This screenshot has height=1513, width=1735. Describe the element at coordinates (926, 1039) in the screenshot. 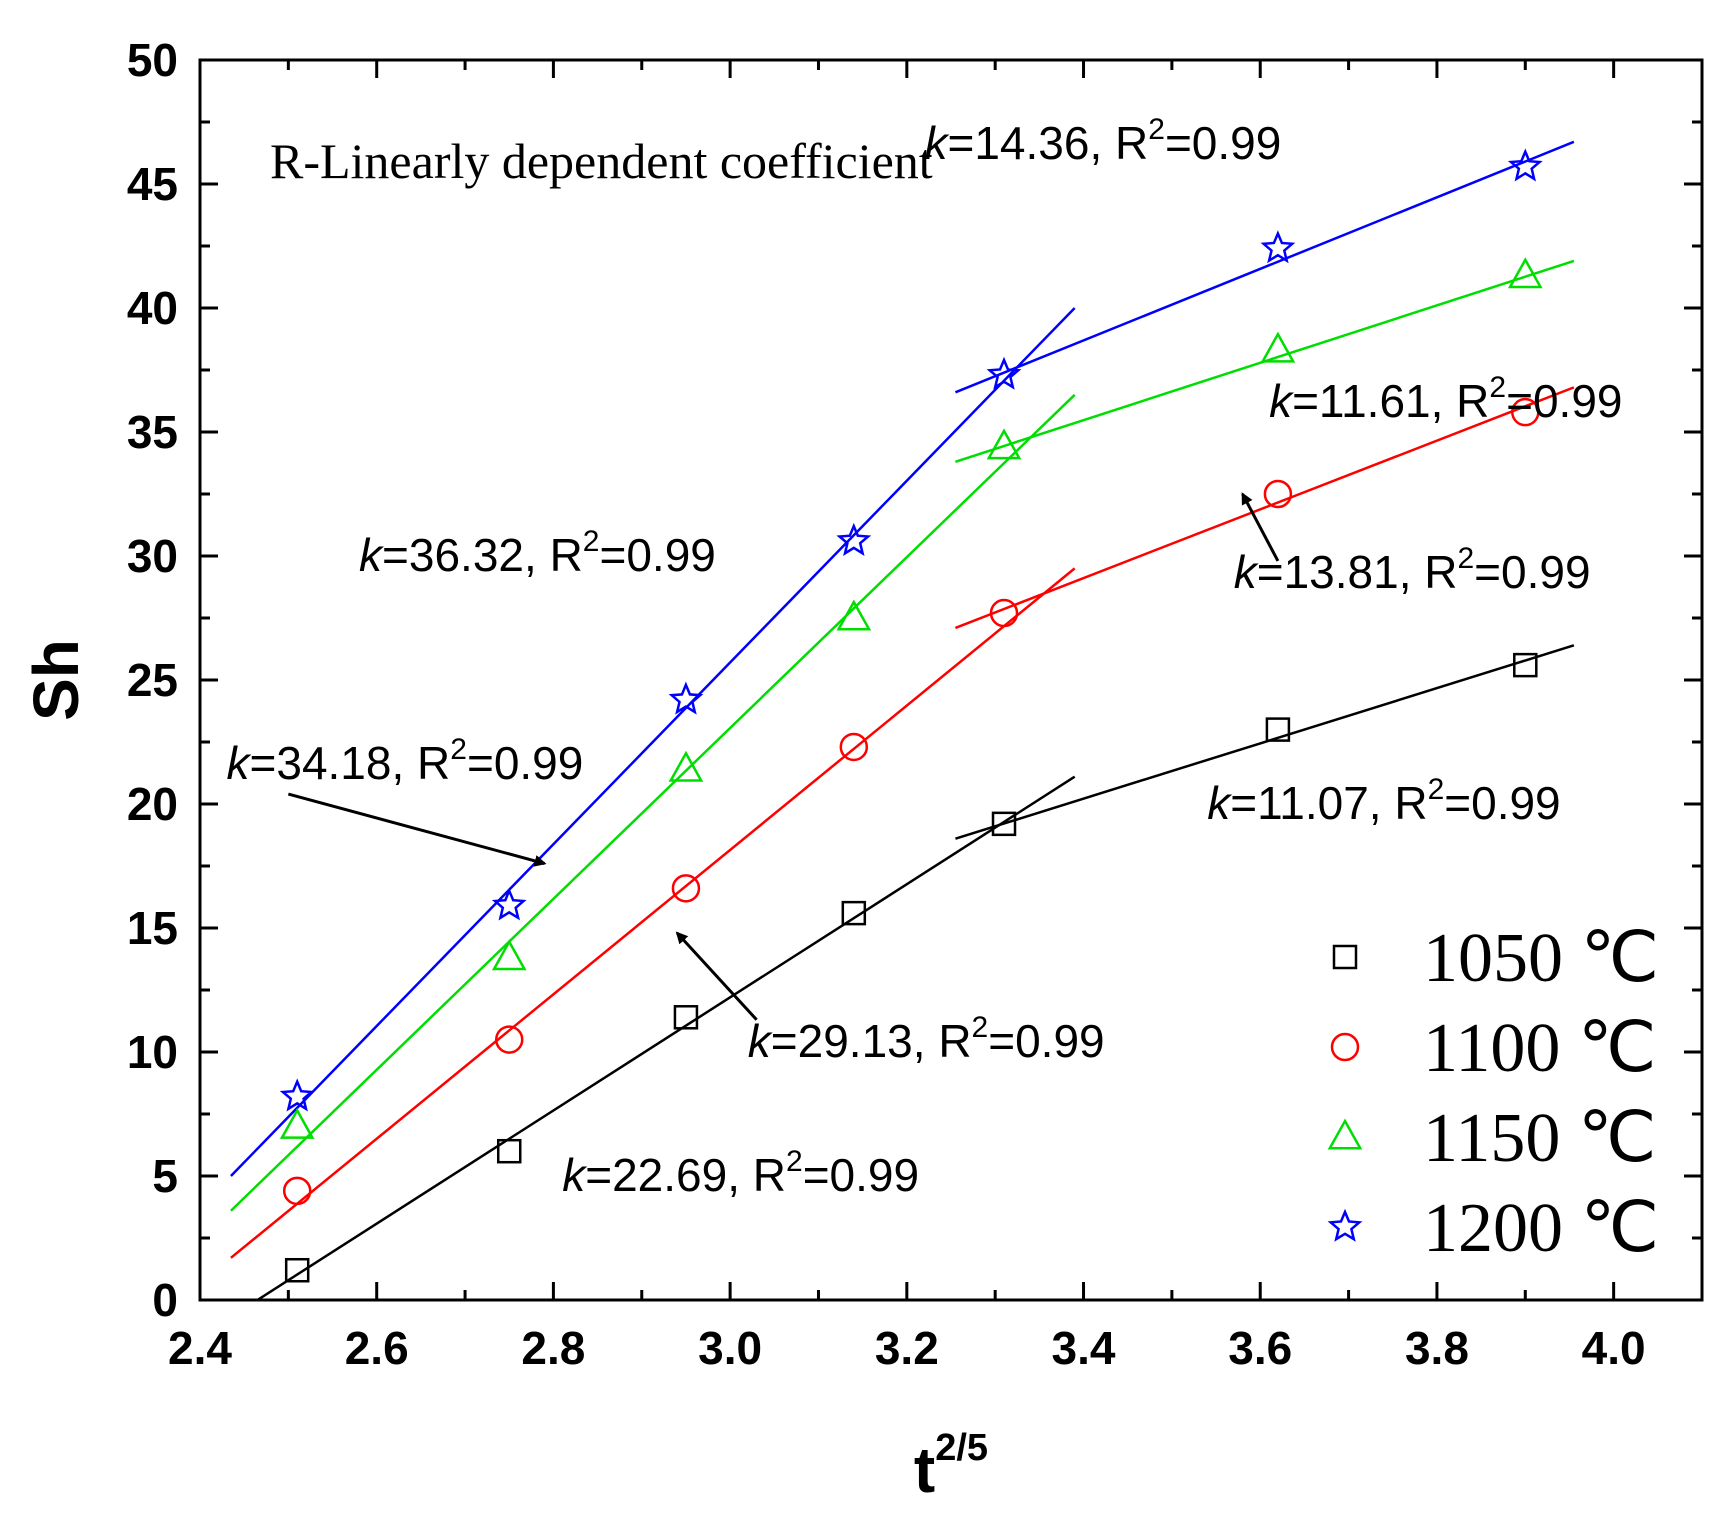

I see `slope-annotation: k=29.13, R2=0.99` at that location.